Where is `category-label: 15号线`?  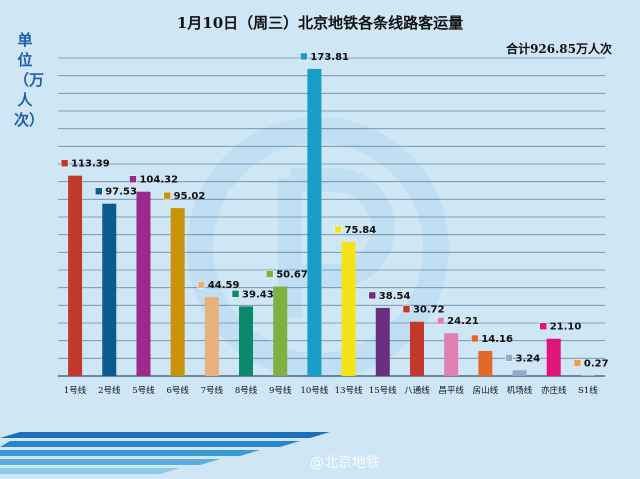 category-label: 15号线 is located at coordinates (383, 390).